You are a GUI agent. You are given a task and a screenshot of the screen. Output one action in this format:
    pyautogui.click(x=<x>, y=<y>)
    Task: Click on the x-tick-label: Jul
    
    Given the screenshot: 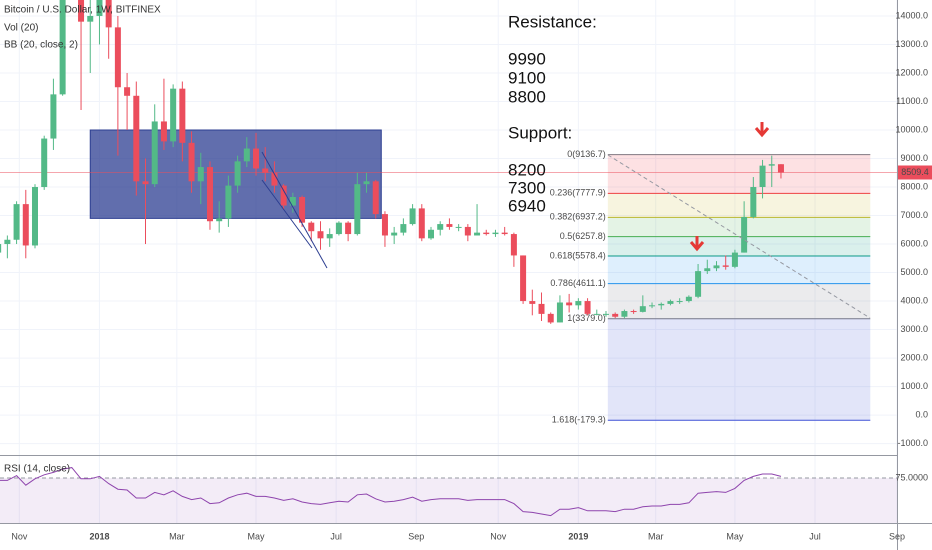 What is the action you would take?
    pyautogui.click(x=336, y=536)
    